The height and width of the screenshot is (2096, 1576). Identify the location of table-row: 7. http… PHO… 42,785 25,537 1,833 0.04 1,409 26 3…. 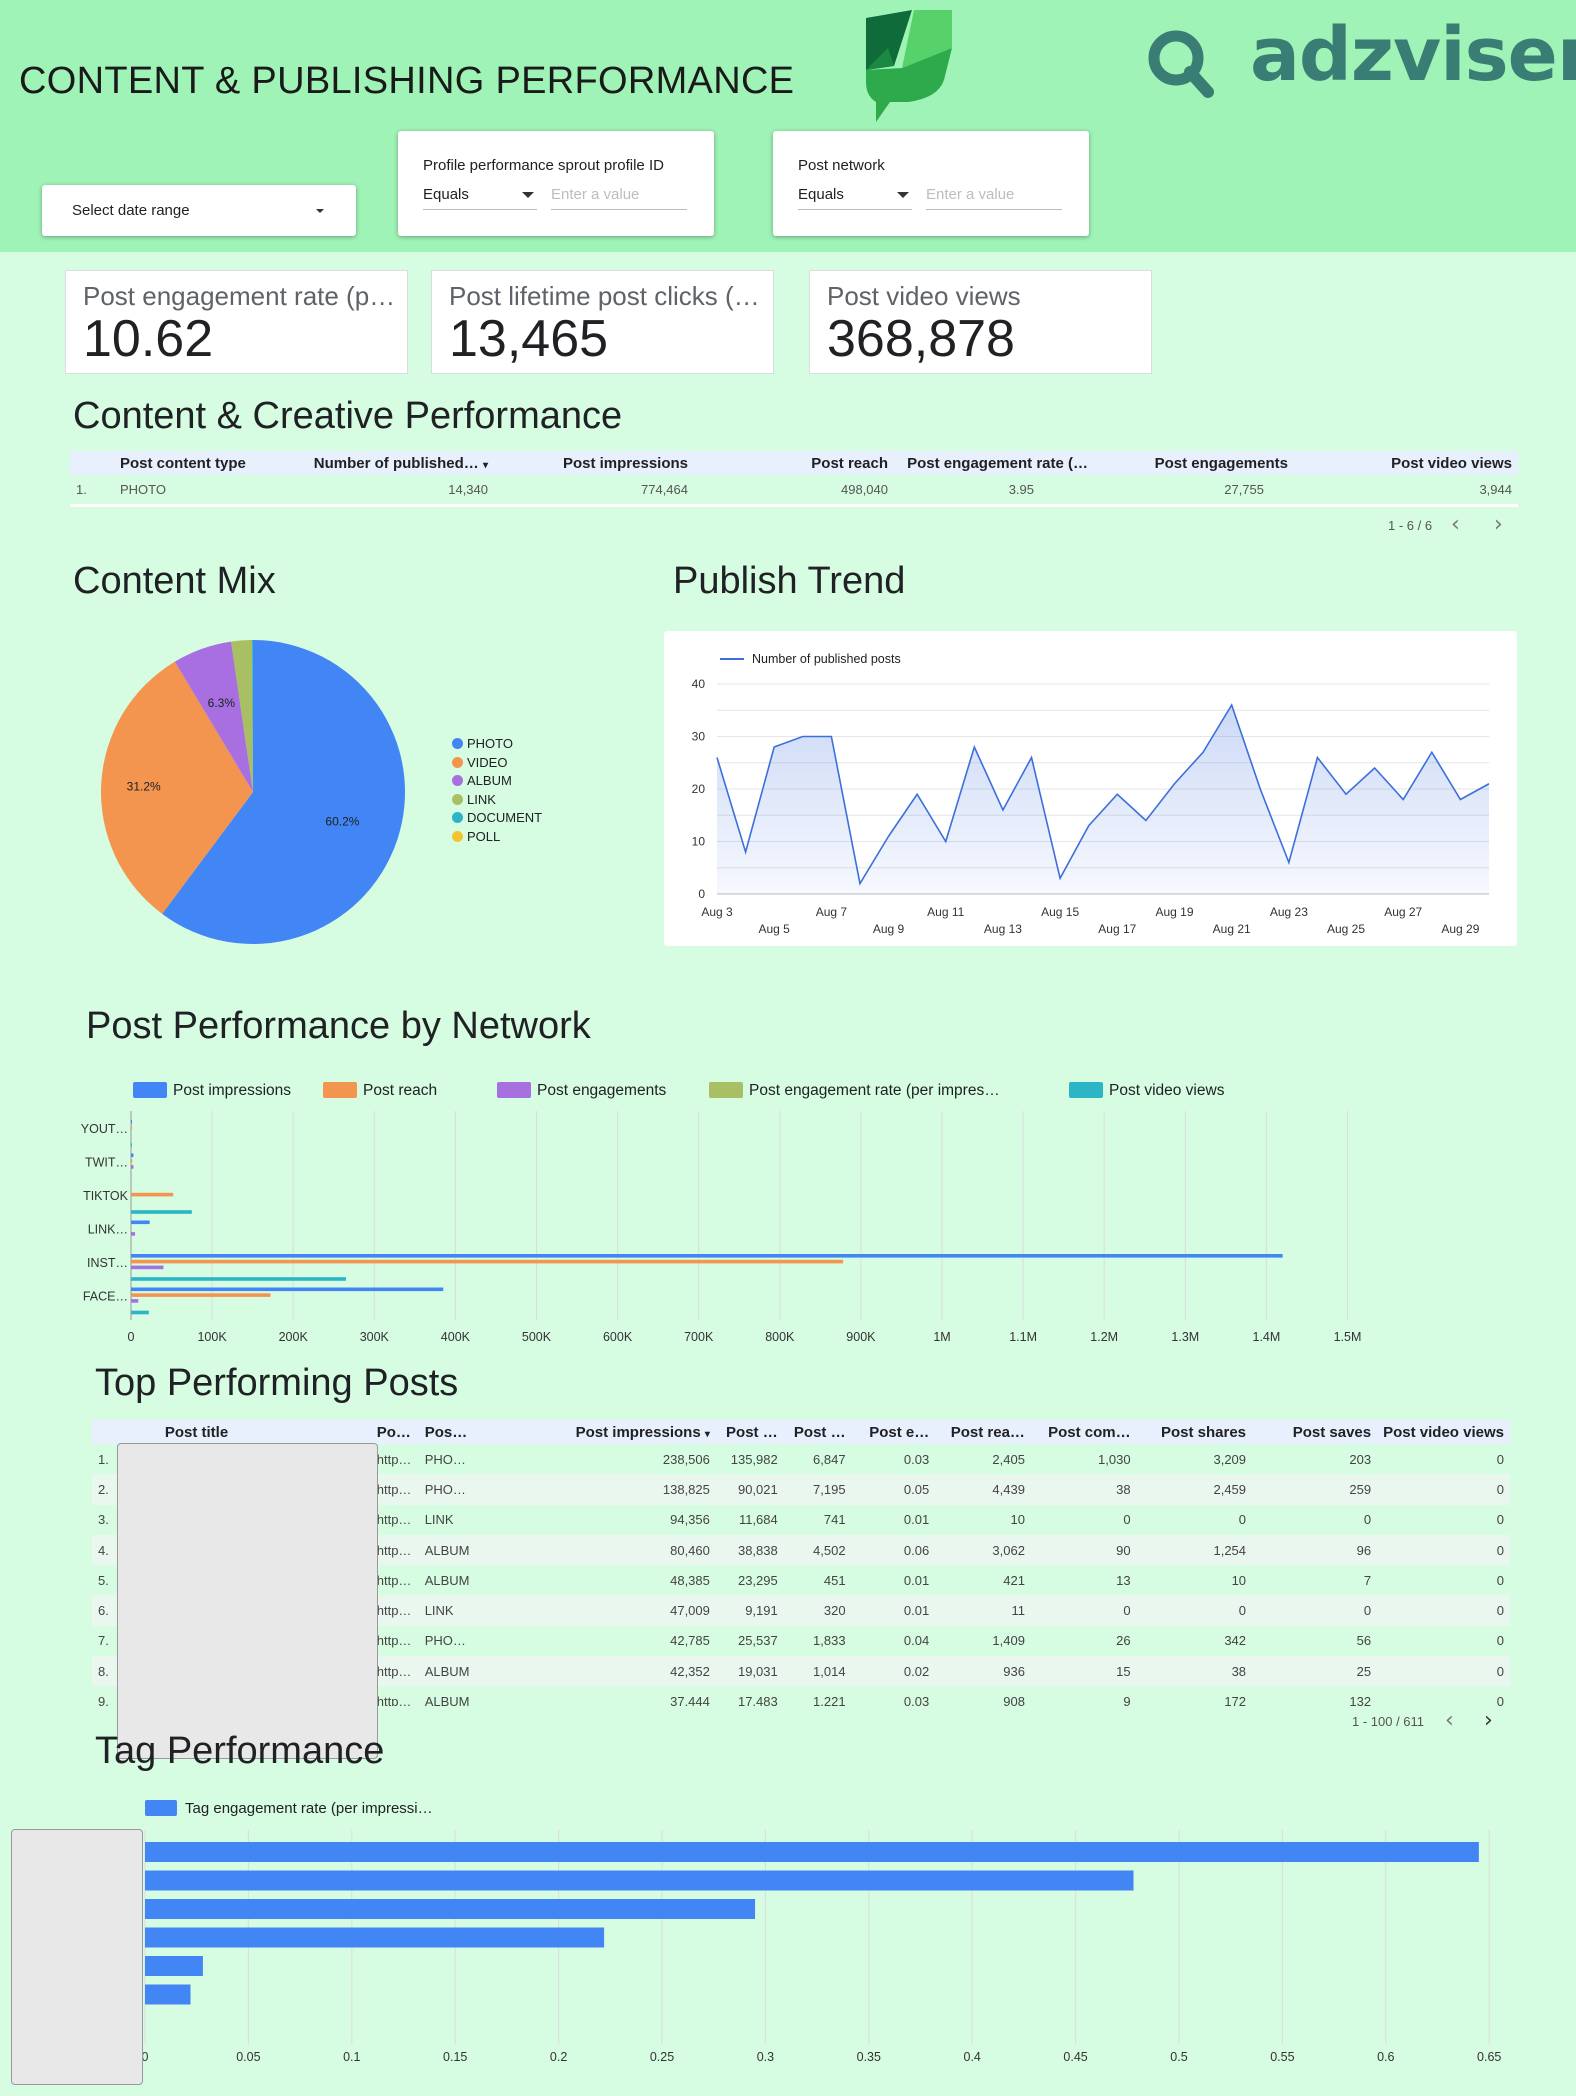
(801, 1641).